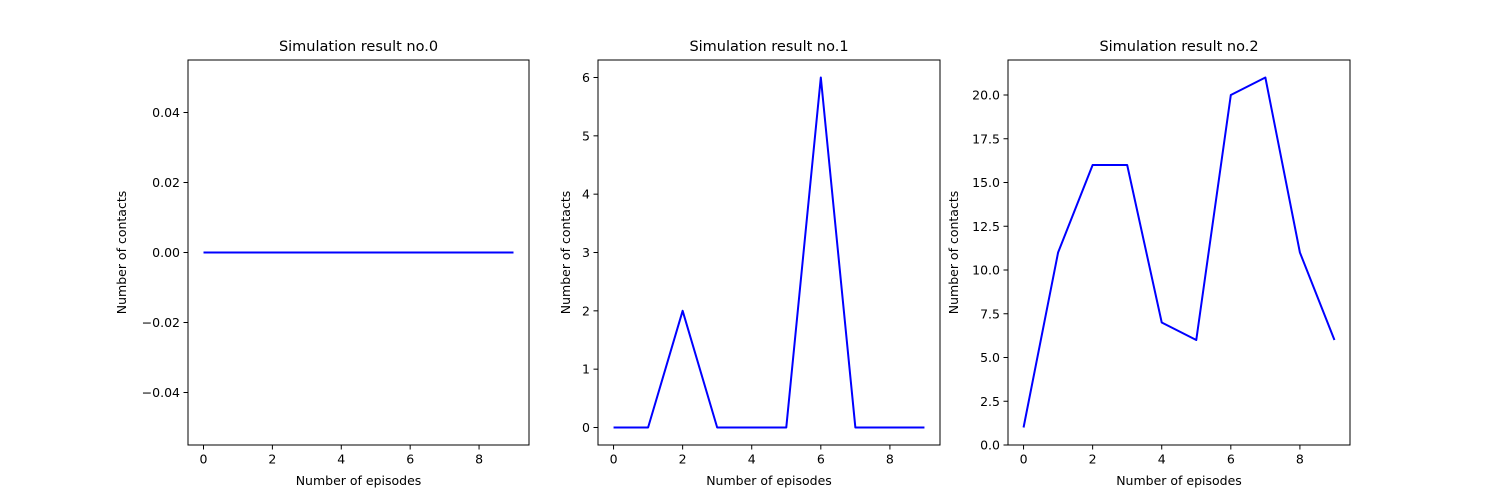 This screenshot has height=500, width=1500. What do you see at coordinates (586, 194) in the screenshot?
I see `y-tick-label: 4` at bounding box center [586, 194].